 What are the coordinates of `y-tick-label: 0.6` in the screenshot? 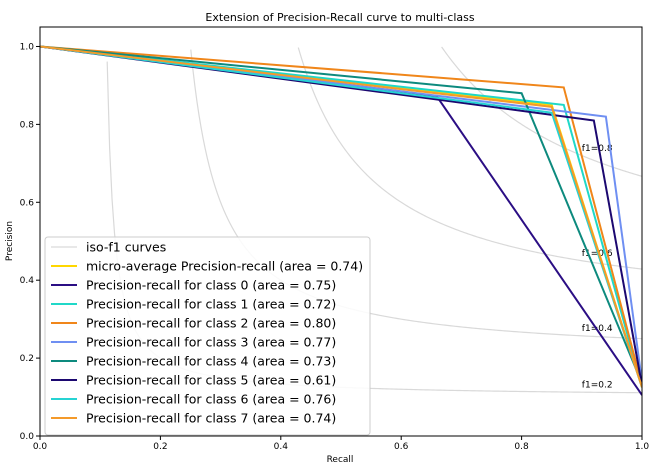 It's located at (27, 203).